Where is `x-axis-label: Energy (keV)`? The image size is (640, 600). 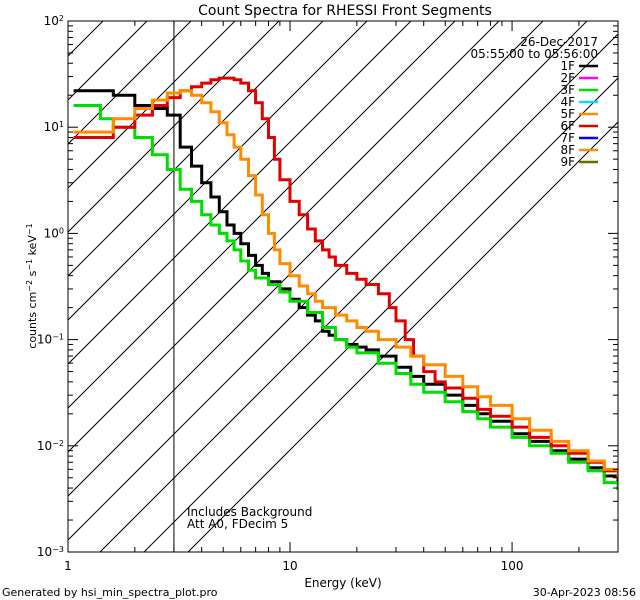
x-axis-label: Energy (keV) is located at coordinates (342, 583).